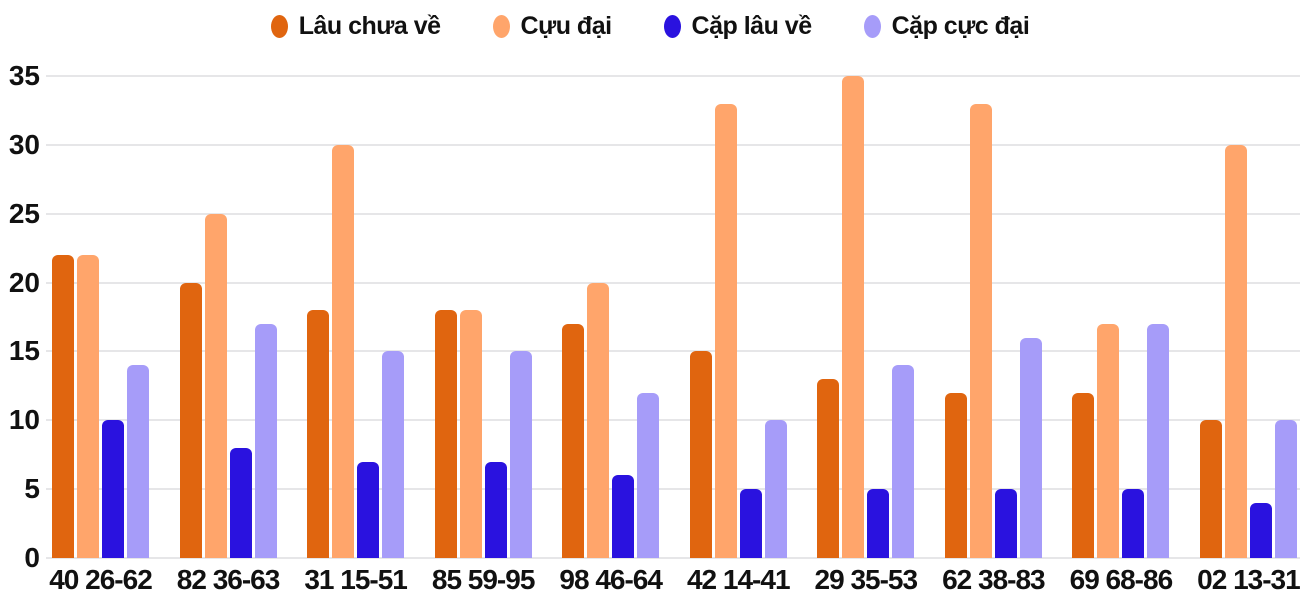 Image resolution: width=1300 pixels, height=600 pixels. What do you see at coordinates (1030, 448) in the screenshot?
I see `bar-s3-g7` at bounding box center [1030, 448].